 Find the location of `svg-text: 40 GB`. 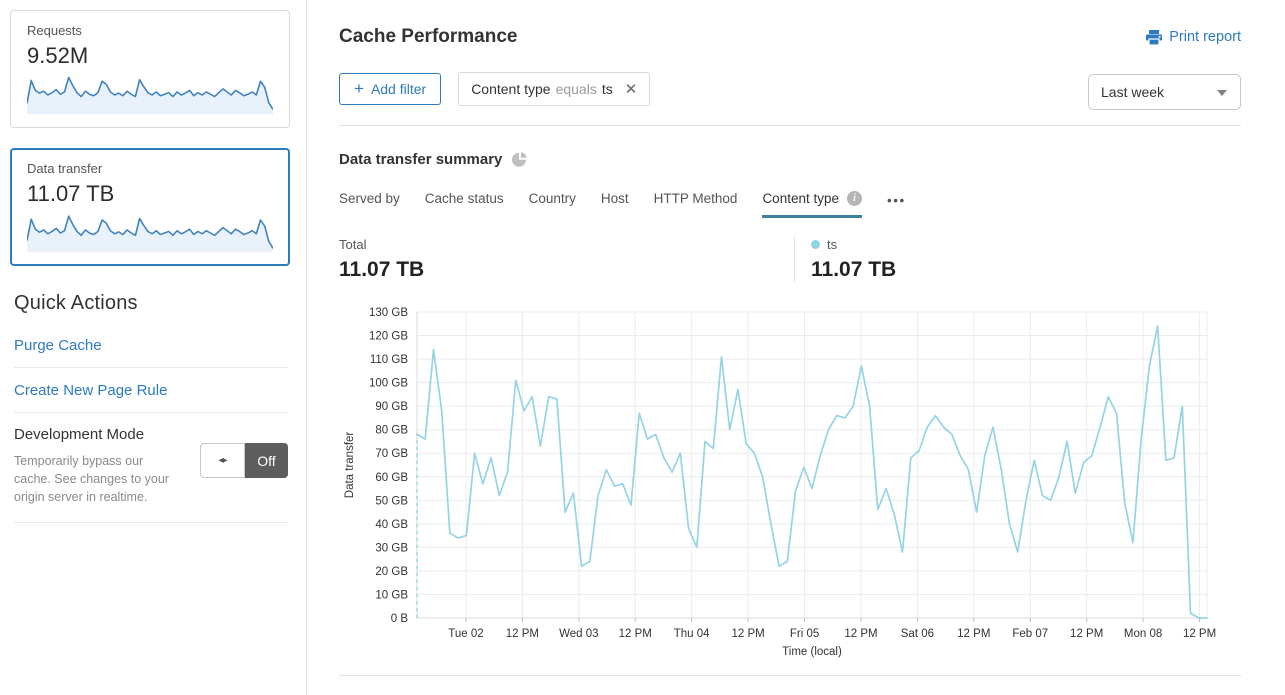

svg-text: 40 GB is located at coordinates (391, 525).